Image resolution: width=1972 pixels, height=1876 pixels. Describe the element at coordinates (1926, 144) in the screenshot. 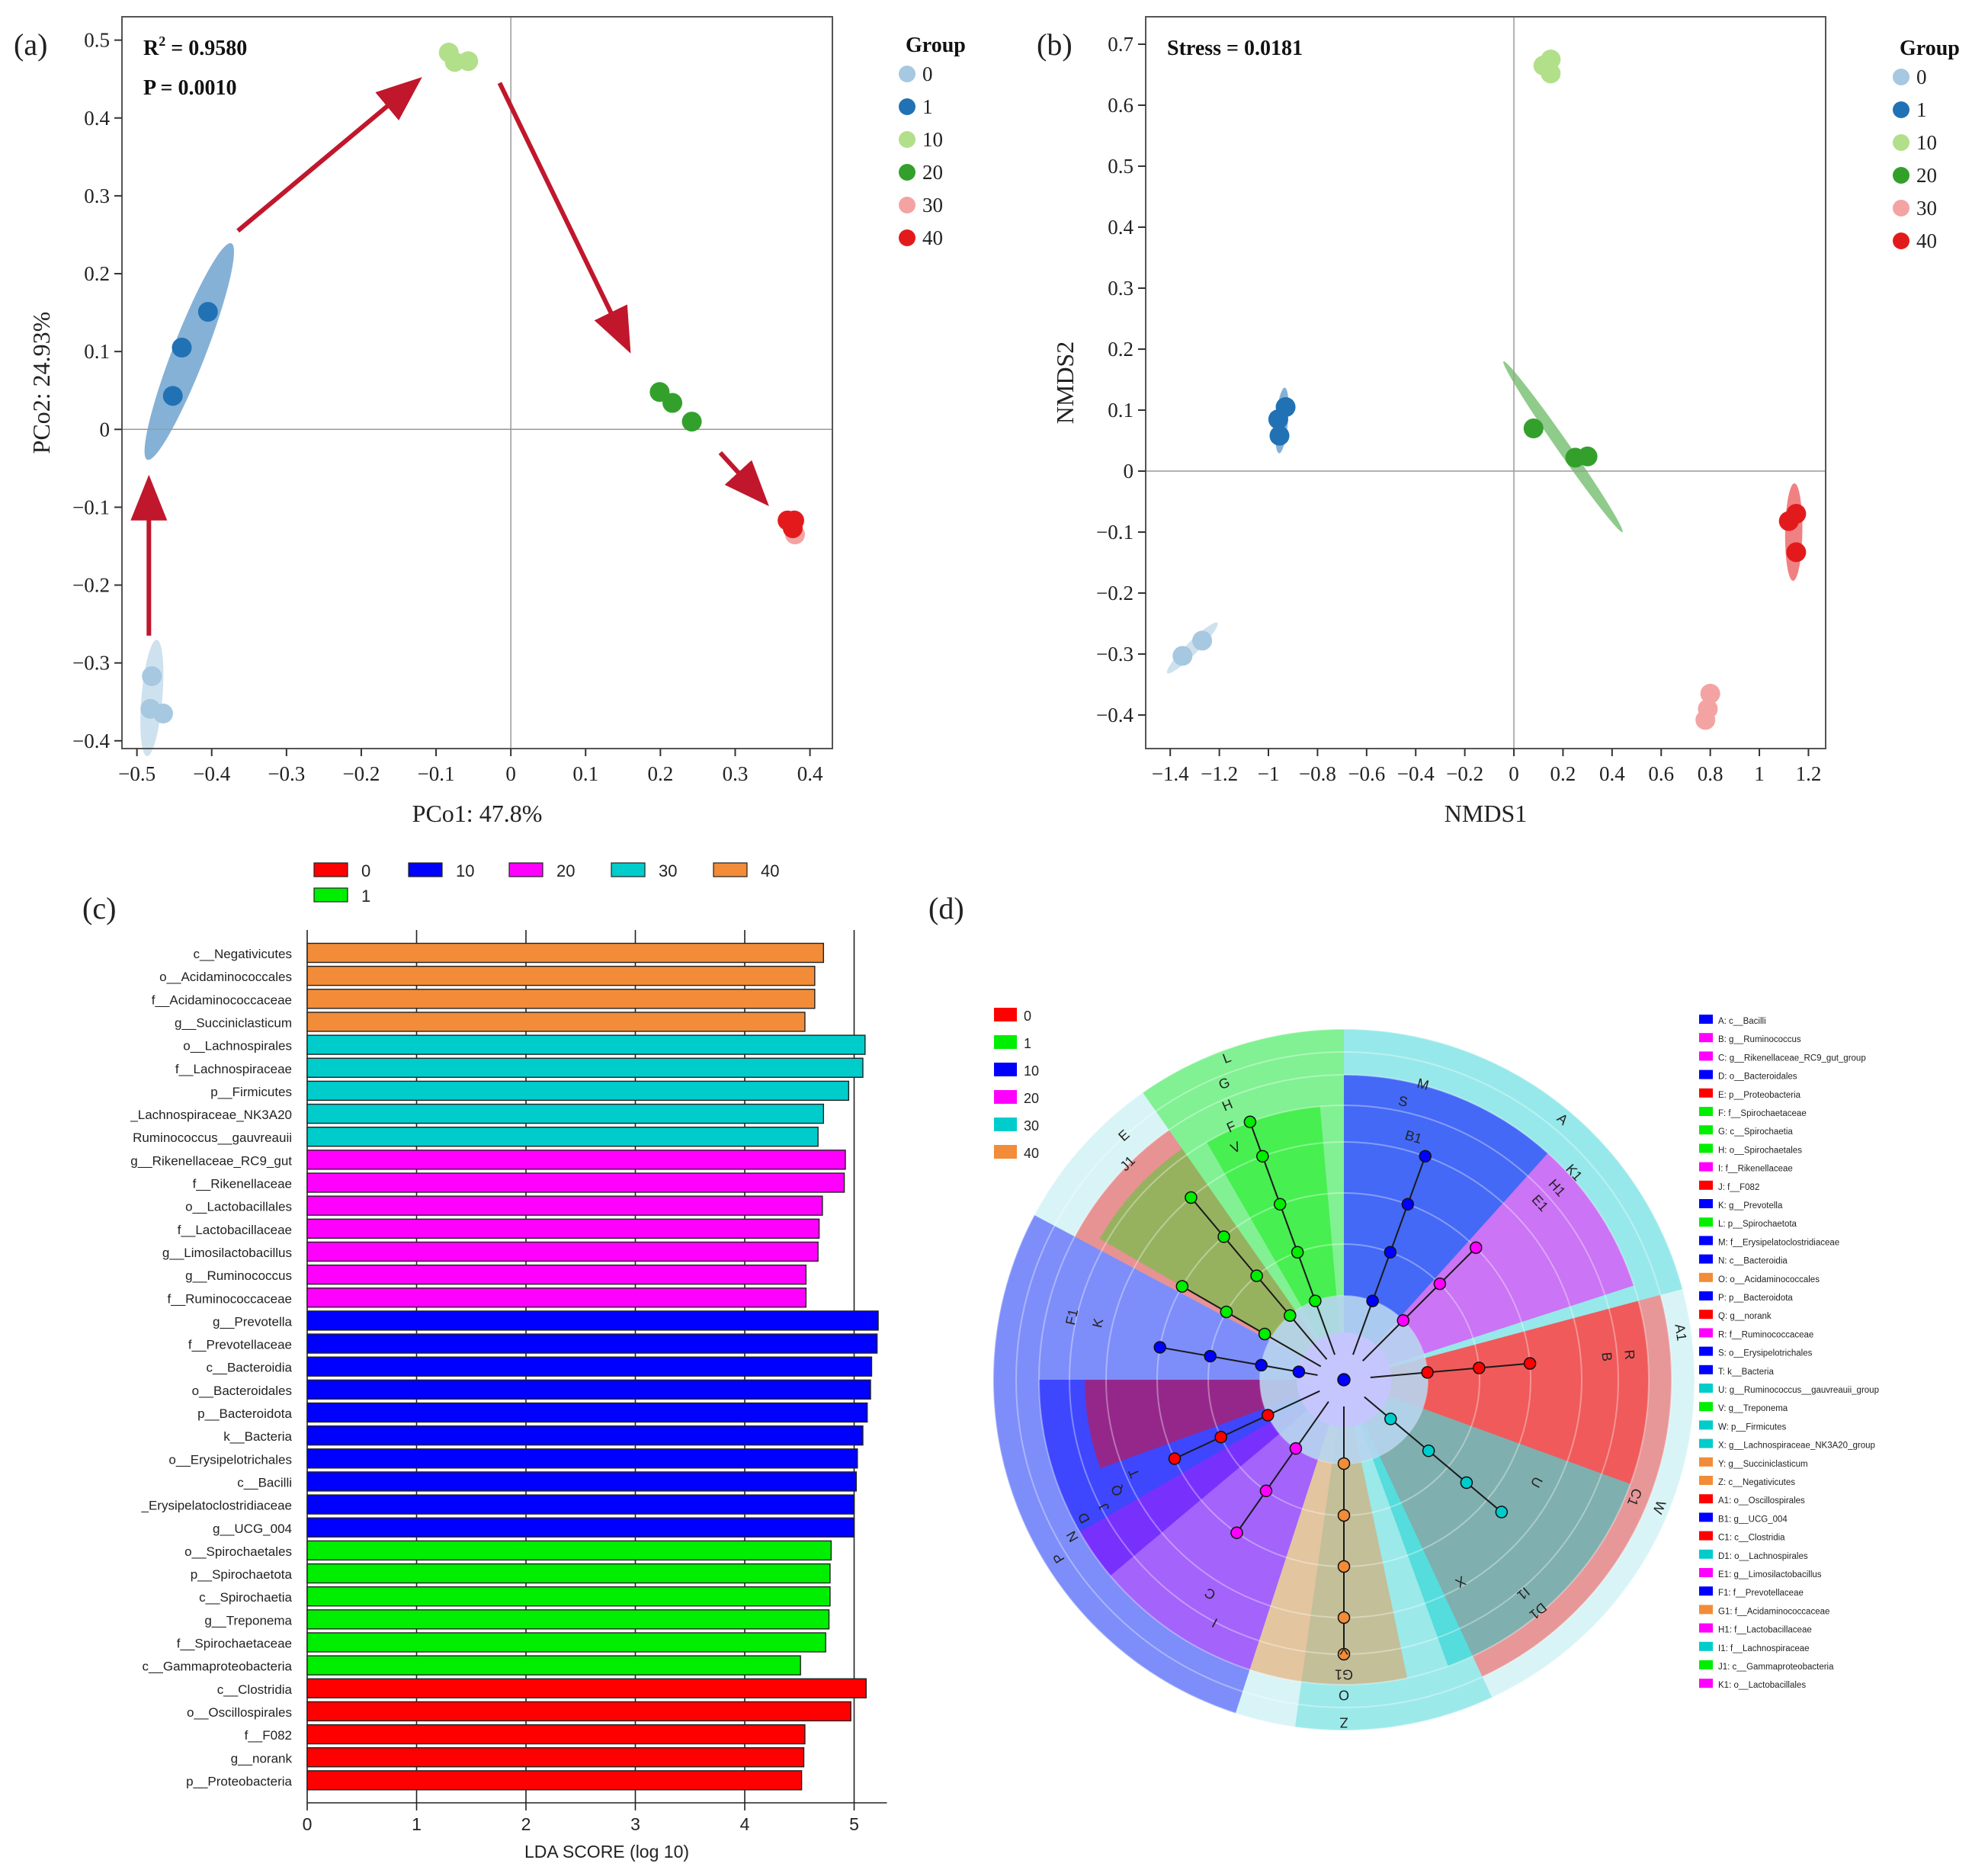

I see `legend: Group 0 1 10 20 30 40` at that location.